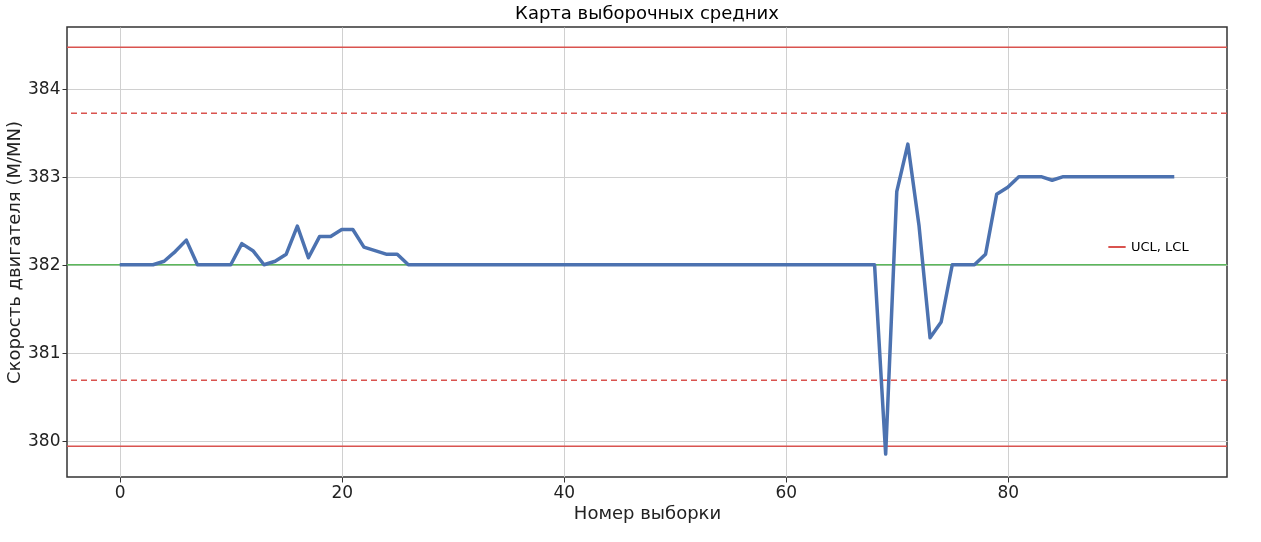 The image size is (1261, 542). I want to click on y-tick-label: 381, so click(44, 352).